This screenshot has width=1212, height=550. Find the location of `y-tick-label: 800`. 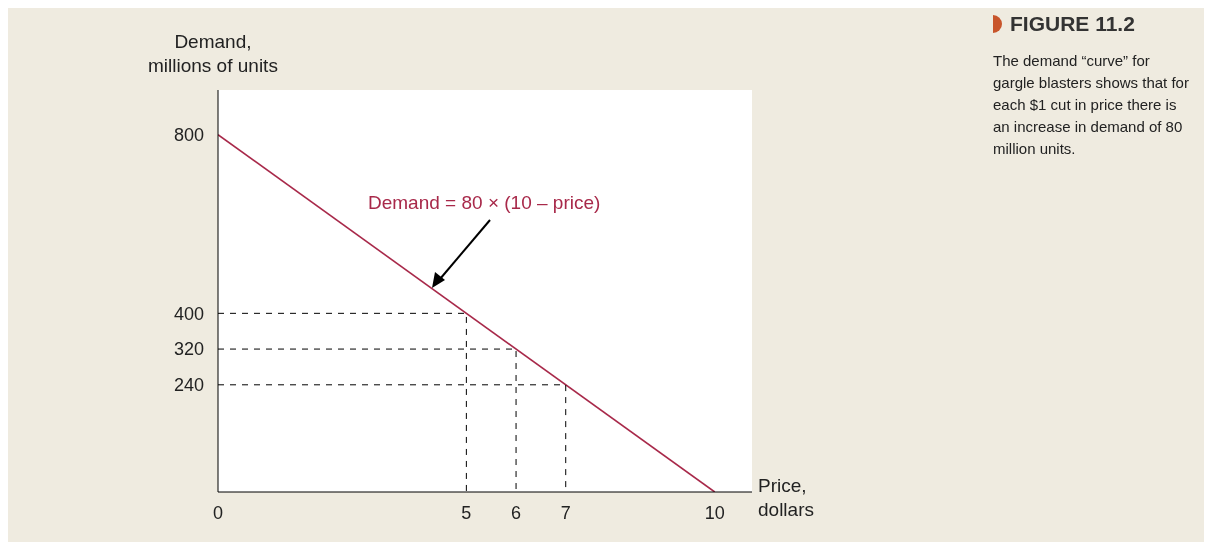

y-tick-label: 800 is located at coordinates (188, 135).